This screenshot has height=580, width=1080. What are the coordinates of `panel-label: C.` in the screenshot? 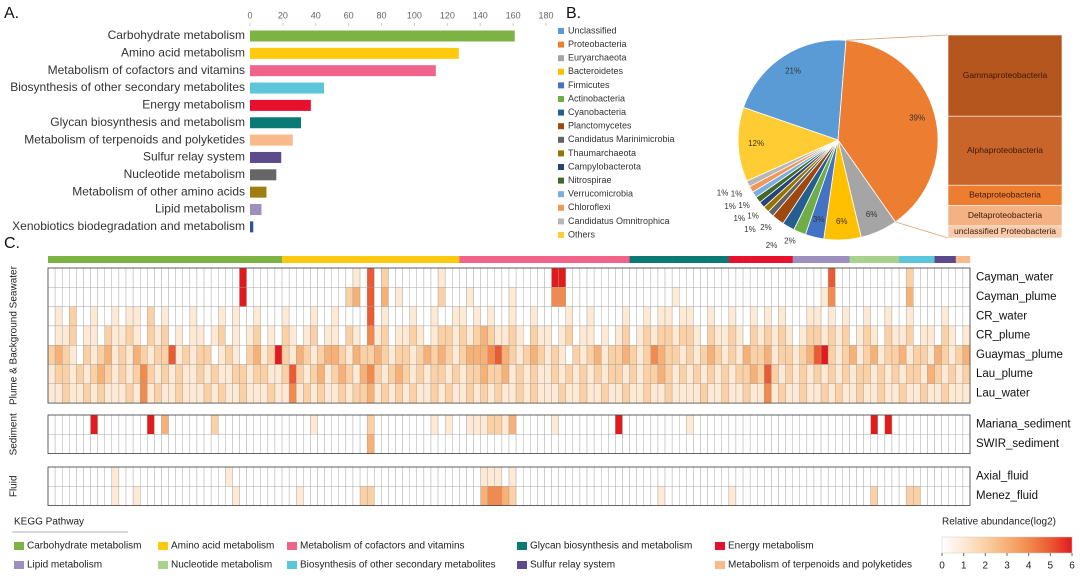 It's located at (12, 243).